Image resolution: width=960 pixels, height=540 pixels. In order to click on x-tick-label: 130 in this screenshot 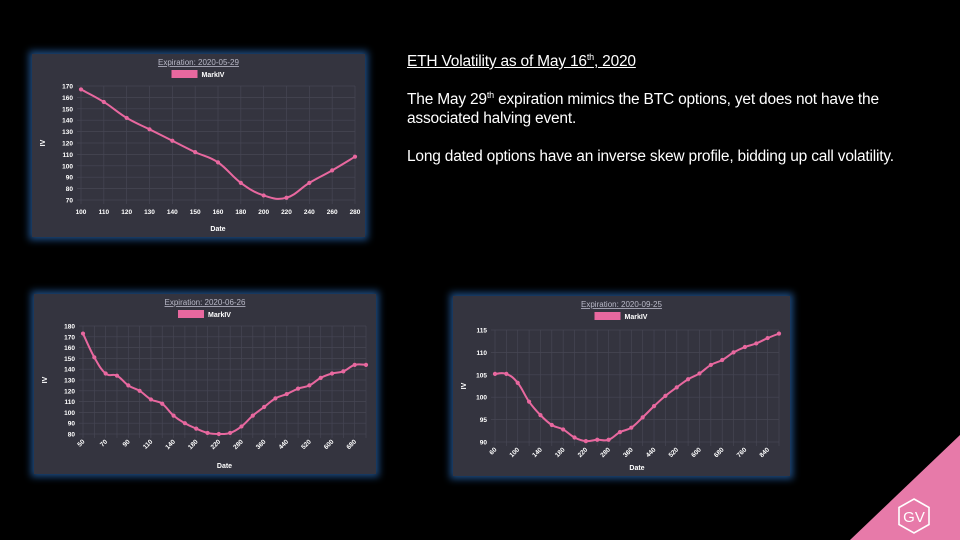, I will do `click(149, 212)`.